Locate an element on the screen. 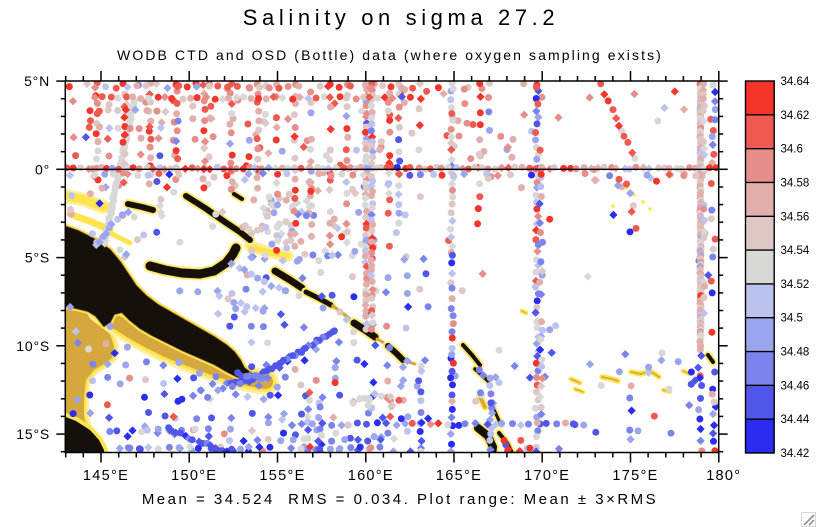 The image size is (816, 527). svg-text: 150°E is located at coordinates (194, 476).